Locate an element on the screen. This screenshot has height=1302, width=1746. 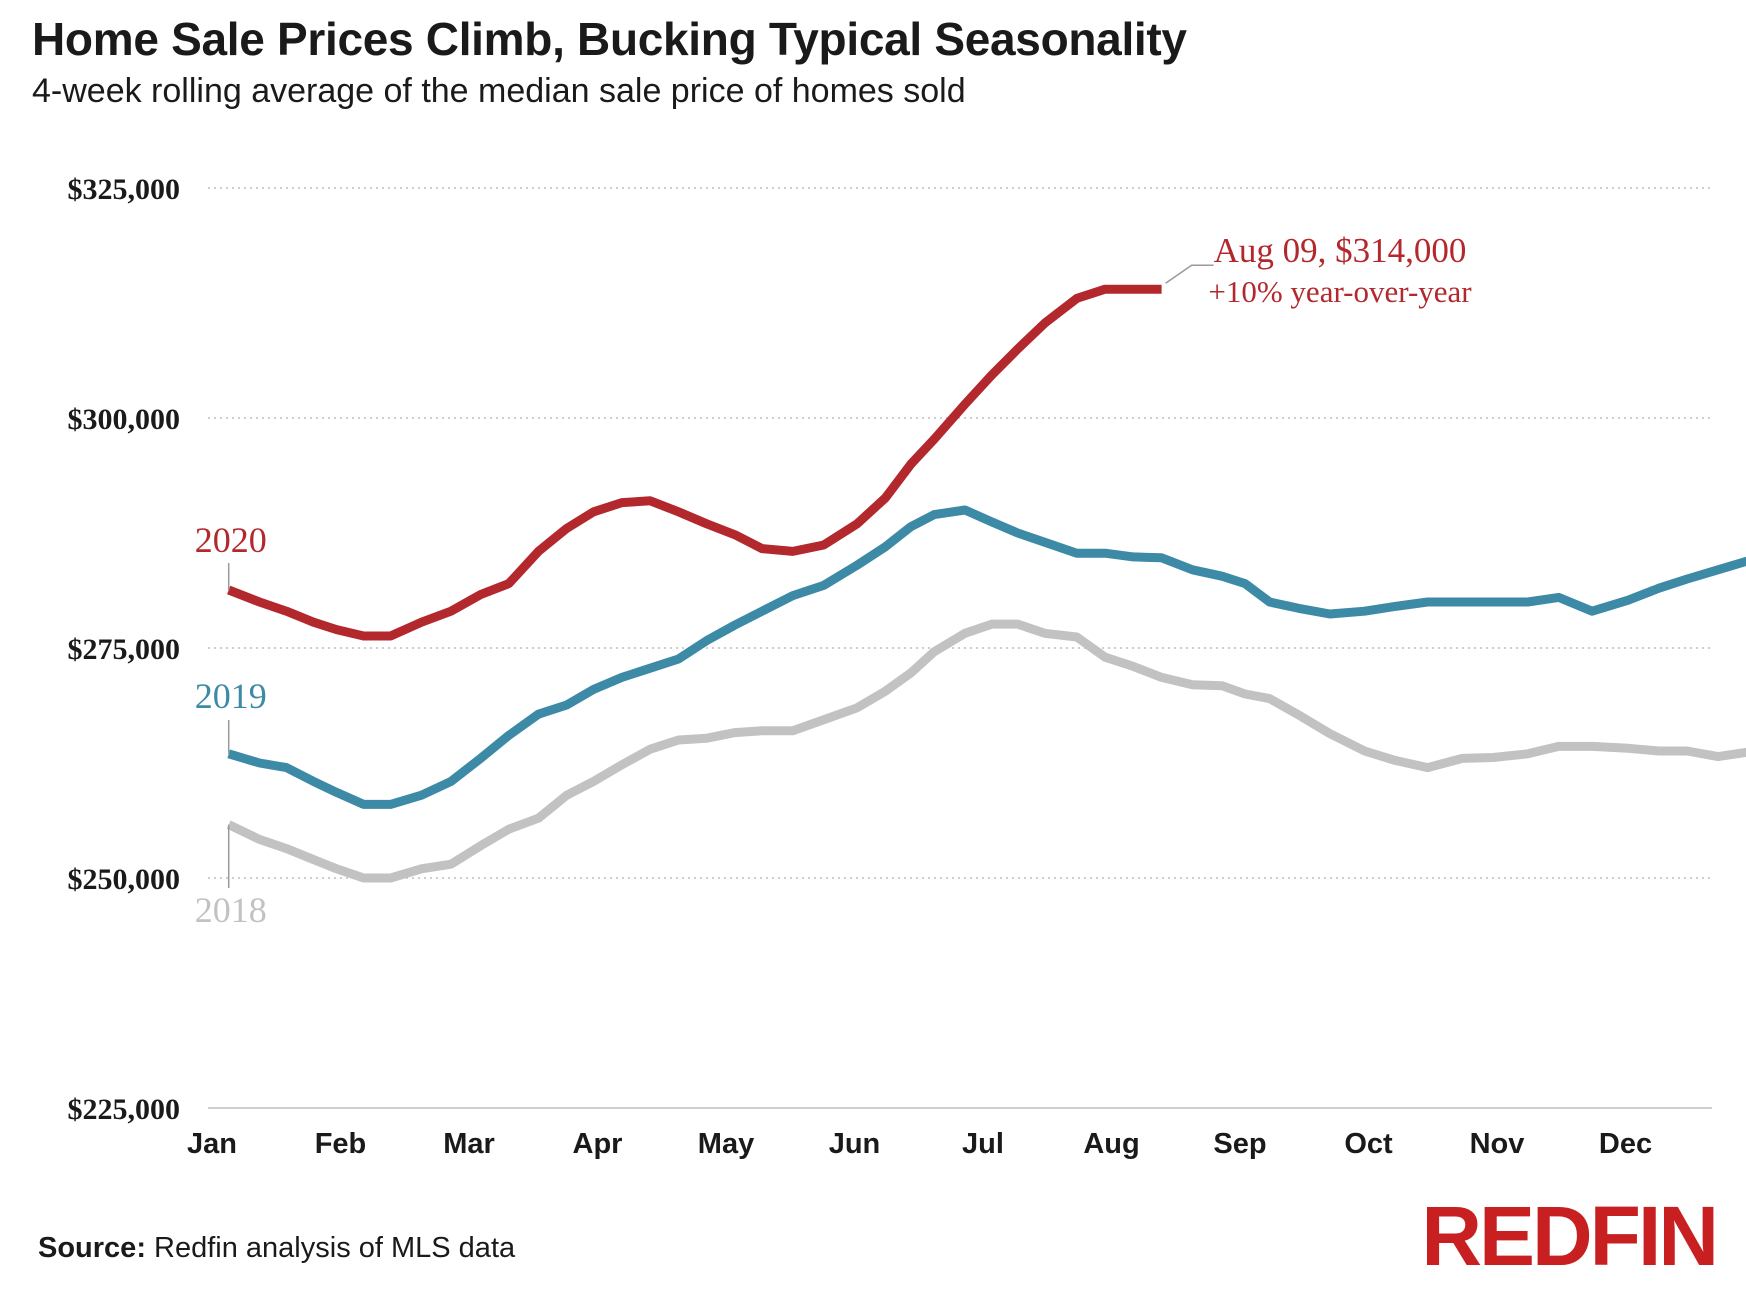
x-axis-ticks: Jan Feb Mar Apr May Jun Jul Aug Sep Oct Nov Dec is located at coordinates (919, 1144).